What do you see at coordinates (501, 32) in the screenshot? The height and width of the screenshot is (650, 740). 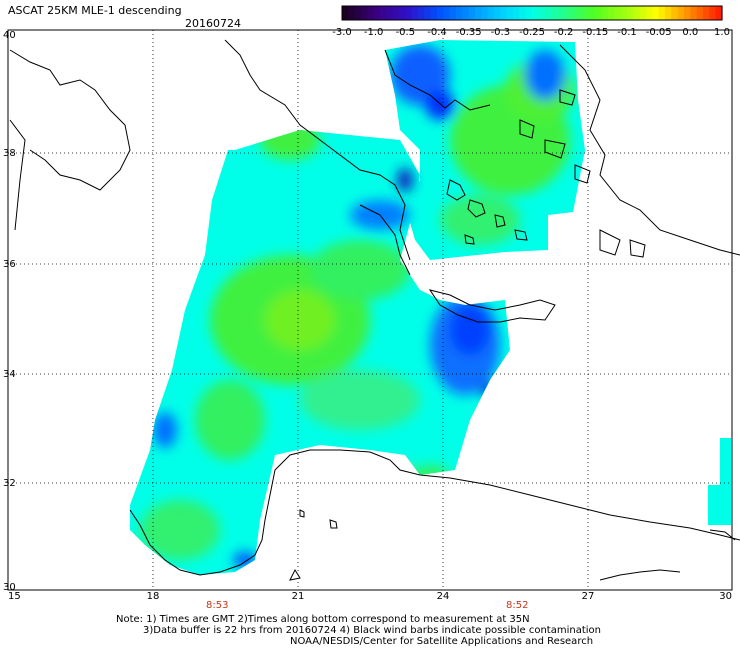 I see `colorbar-label: -0.3` at bounding box center [501, 32].